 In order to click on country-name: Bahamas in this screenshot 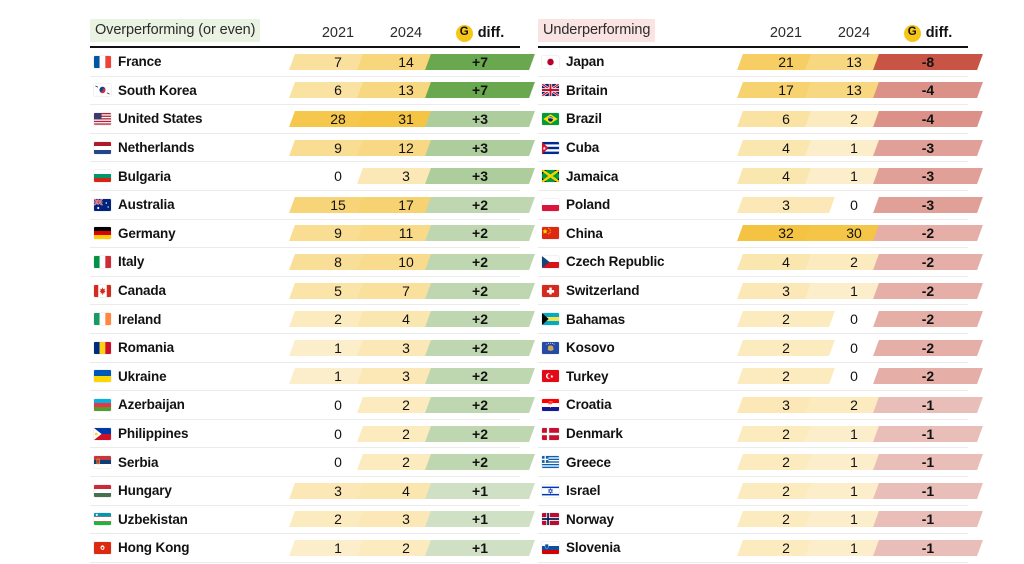, I will do `click(595, 319)`.